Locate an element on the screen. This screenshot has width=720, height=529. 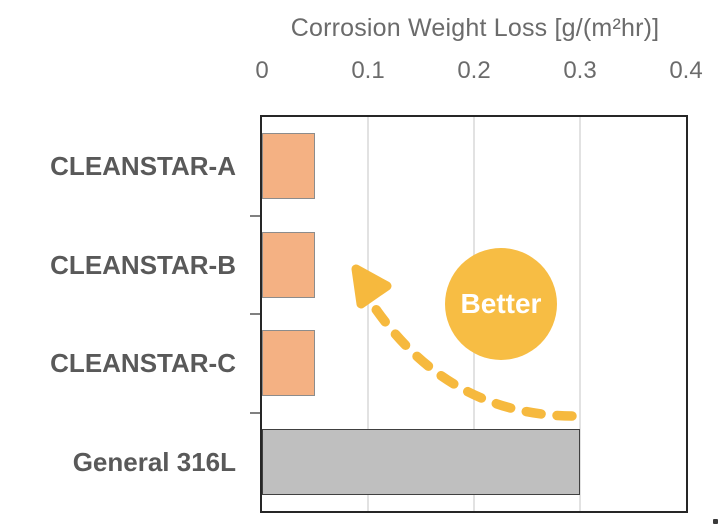
x-axis-tick-labels: 0 0.1 0.2 0.3 0.4 is located at coordinates (360, 72).